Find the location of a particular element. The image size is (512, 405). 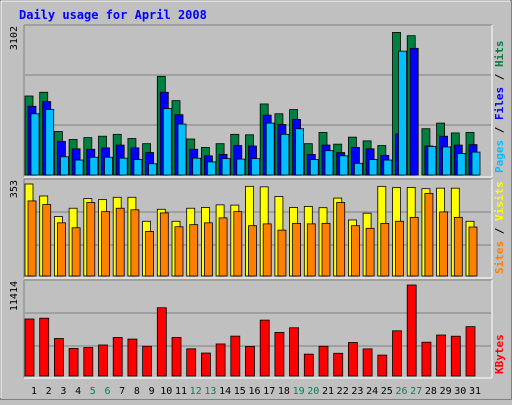

y-label-sites: Sites is located at coordinates (499, 257).